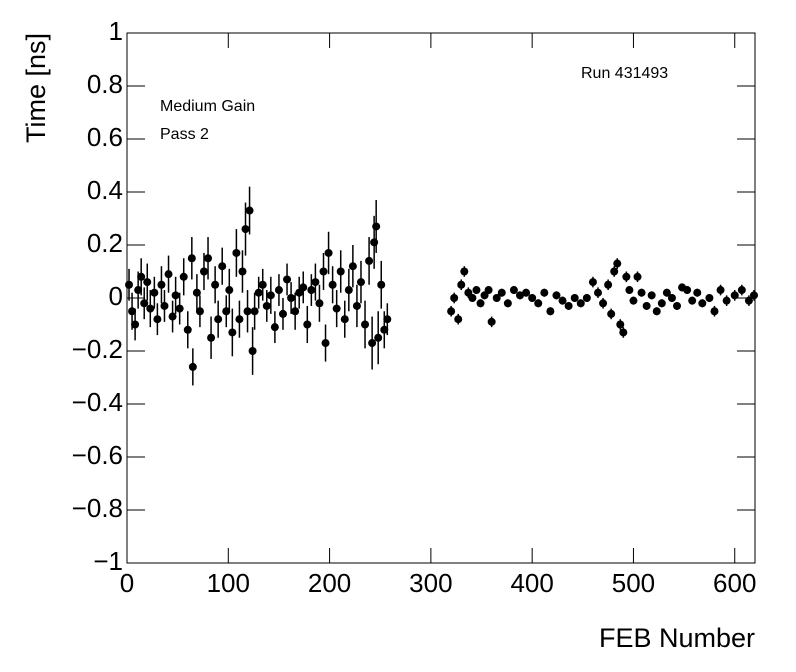  I want to click on y-tick-label: 1, so click(116, 31).